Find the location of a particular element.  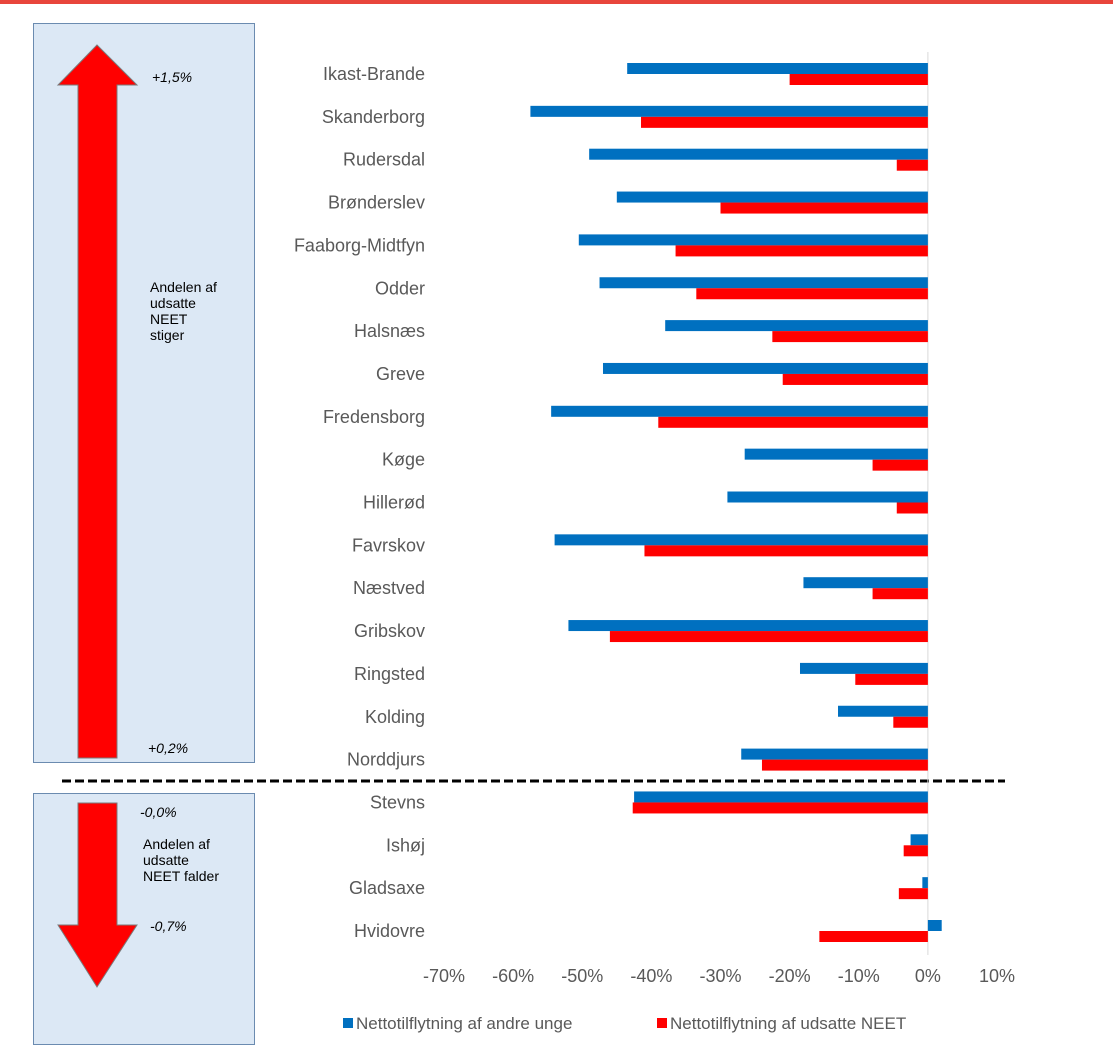

rising-label-line: stiger is located at coordinates (167, 335).